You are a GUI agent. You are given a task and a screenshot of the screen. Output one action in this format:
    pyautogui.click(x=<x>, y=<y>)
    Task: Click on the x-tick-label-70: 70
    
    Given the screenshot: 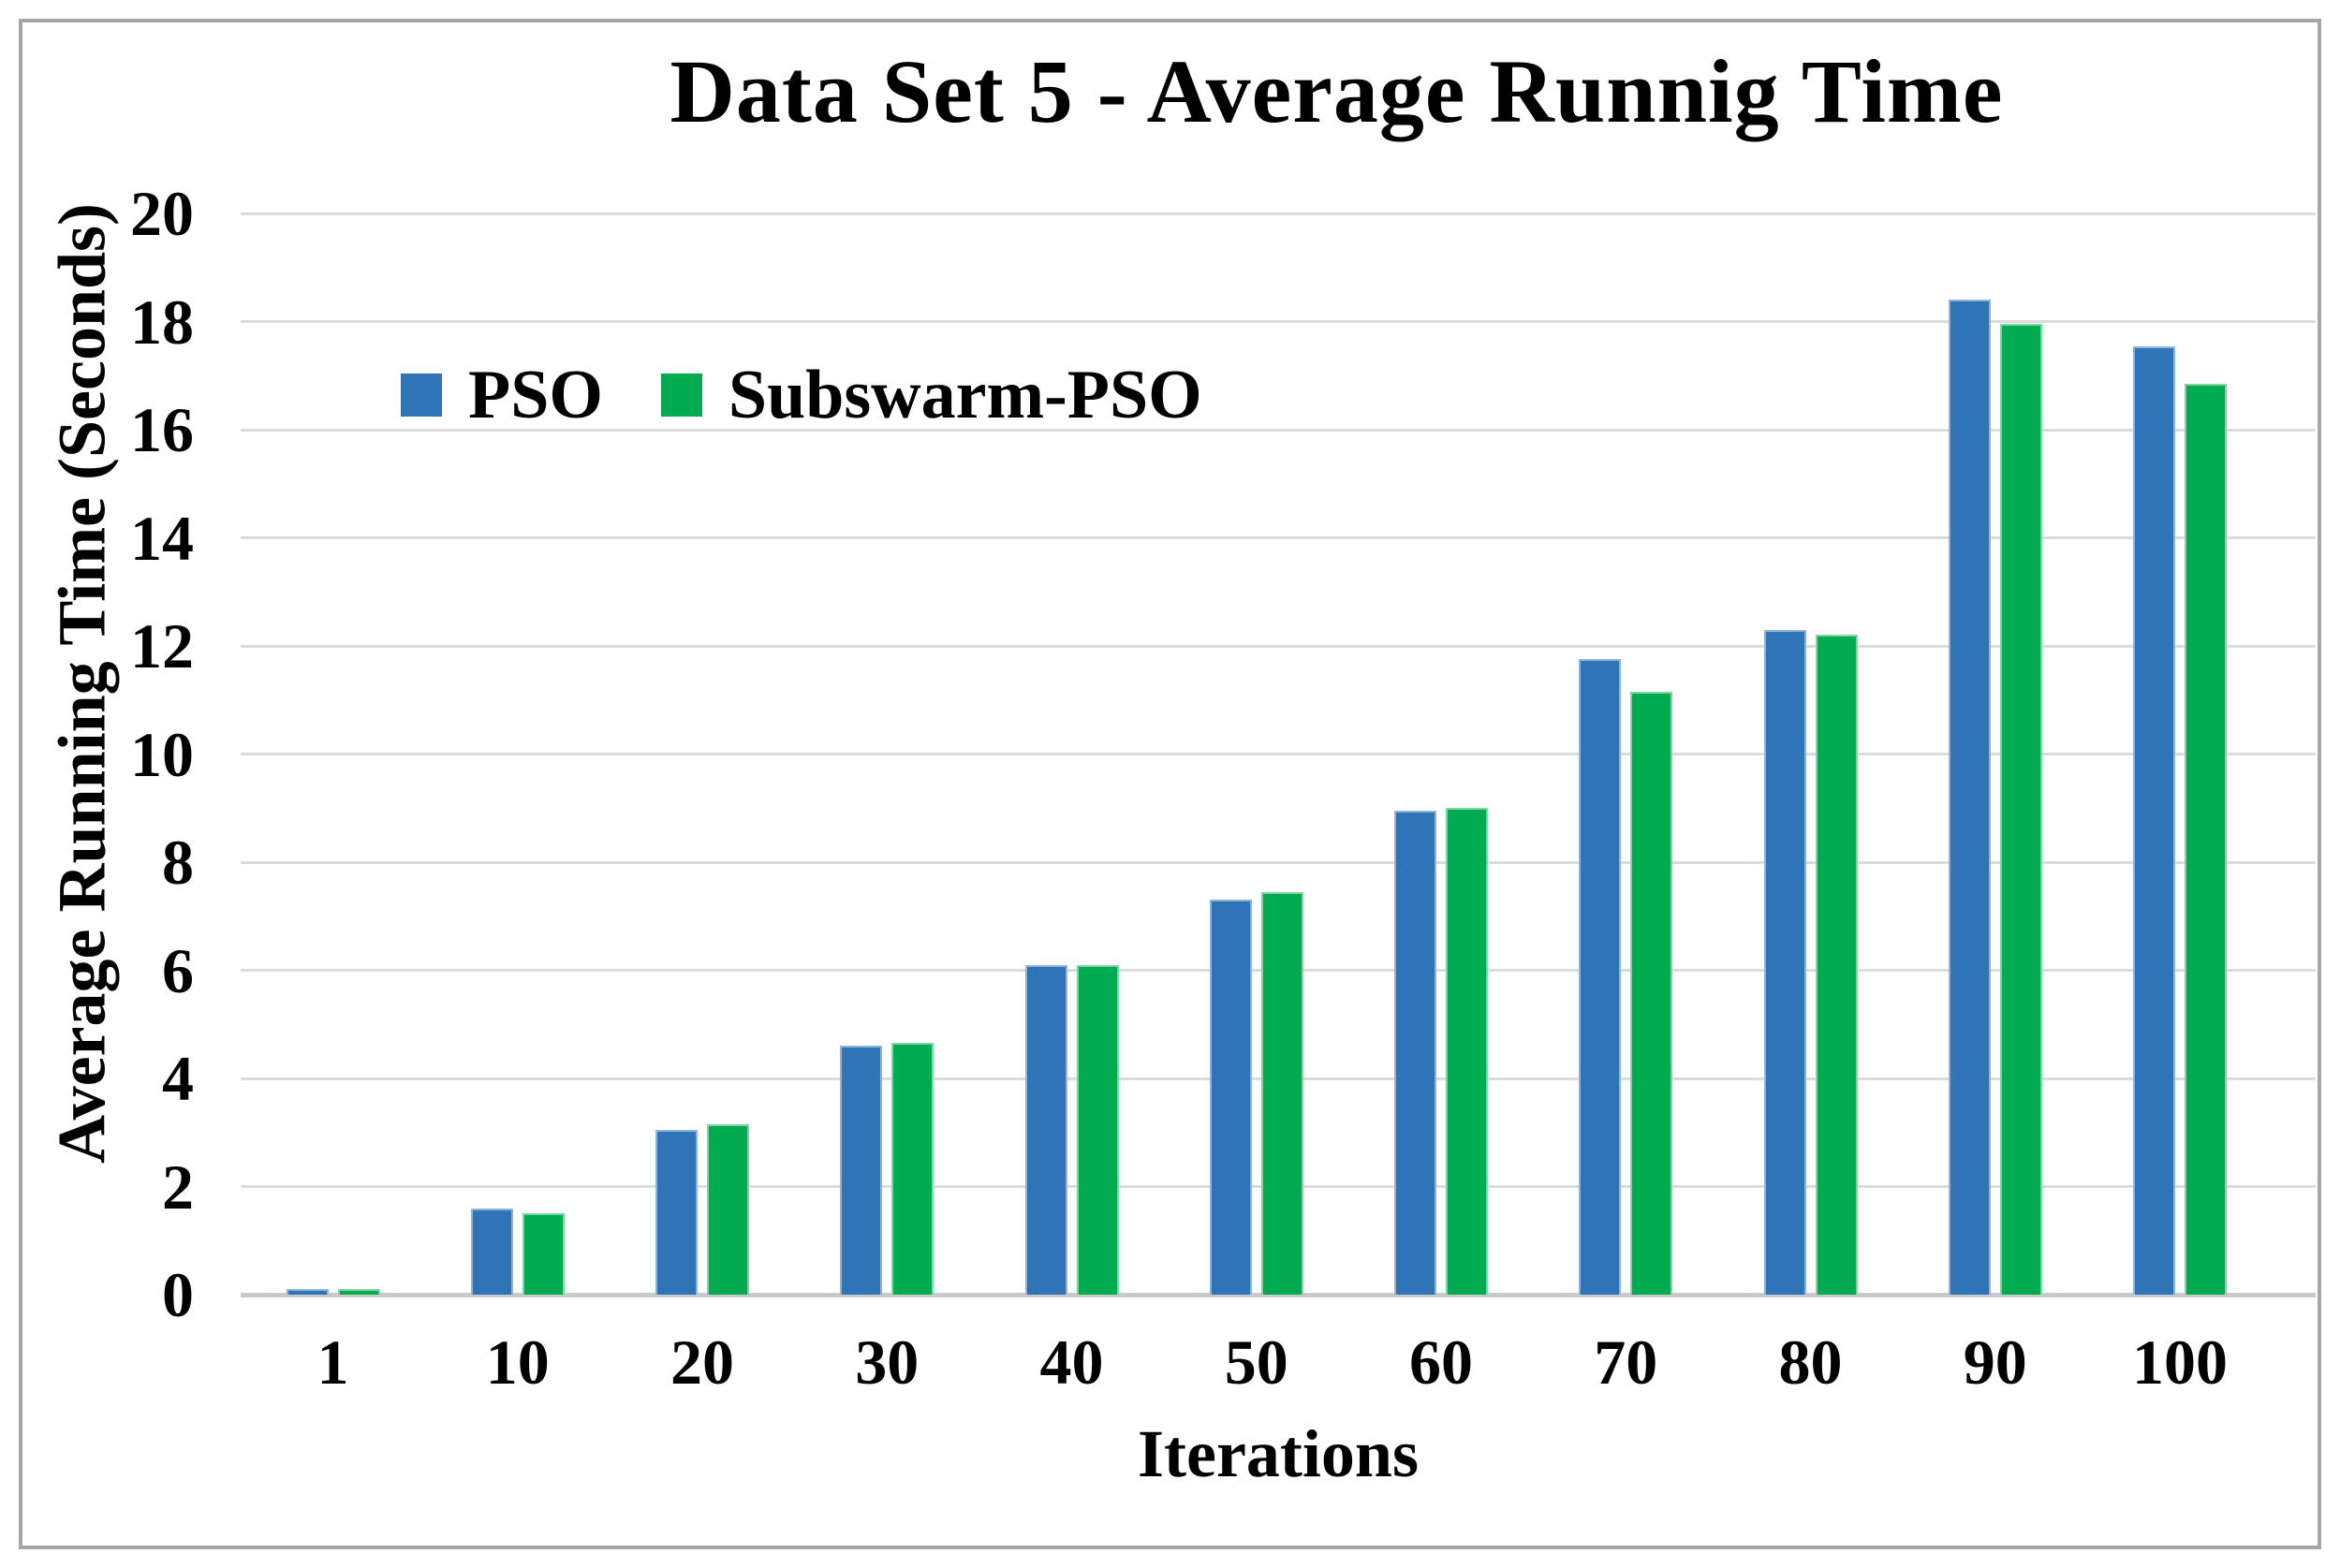 What is the action you would take?
    pyautogui.click(x=1626, y=1362)
    